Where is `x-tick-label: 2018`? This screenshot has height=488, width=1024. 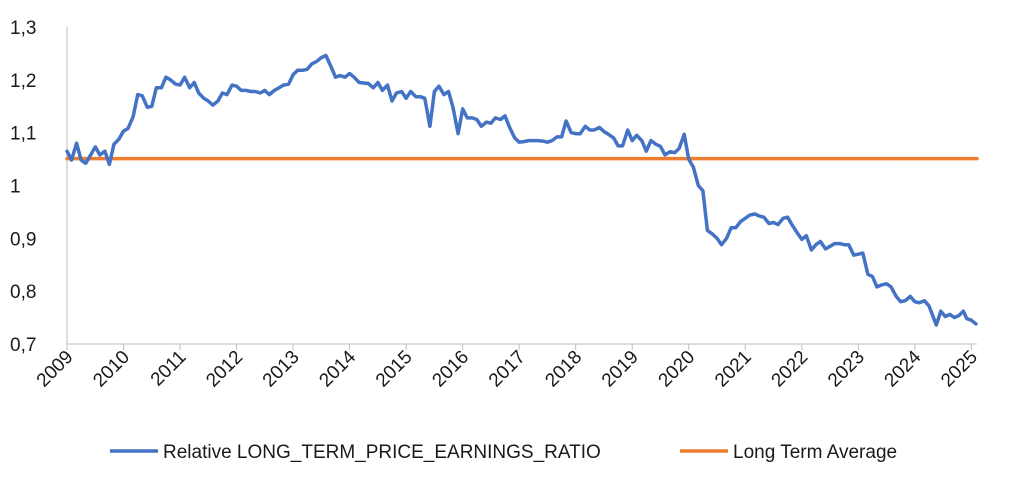
x-tick-label: 2018 is located at coordinates (563, 369).